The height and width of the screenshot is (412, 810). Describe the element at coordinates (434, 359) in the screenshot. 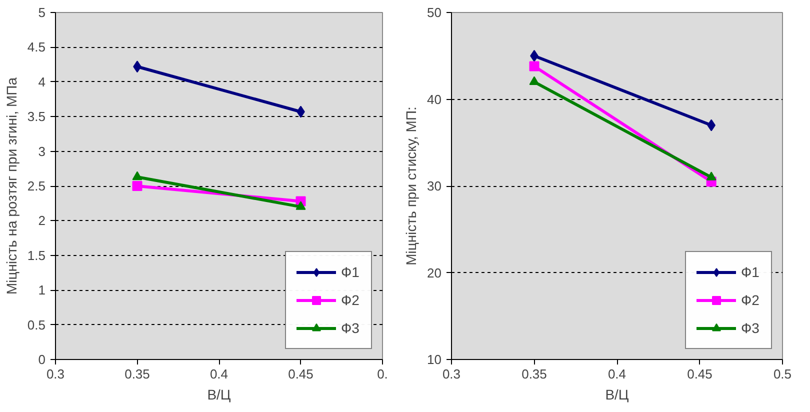

I see `y-tick-label: 10` at that location.